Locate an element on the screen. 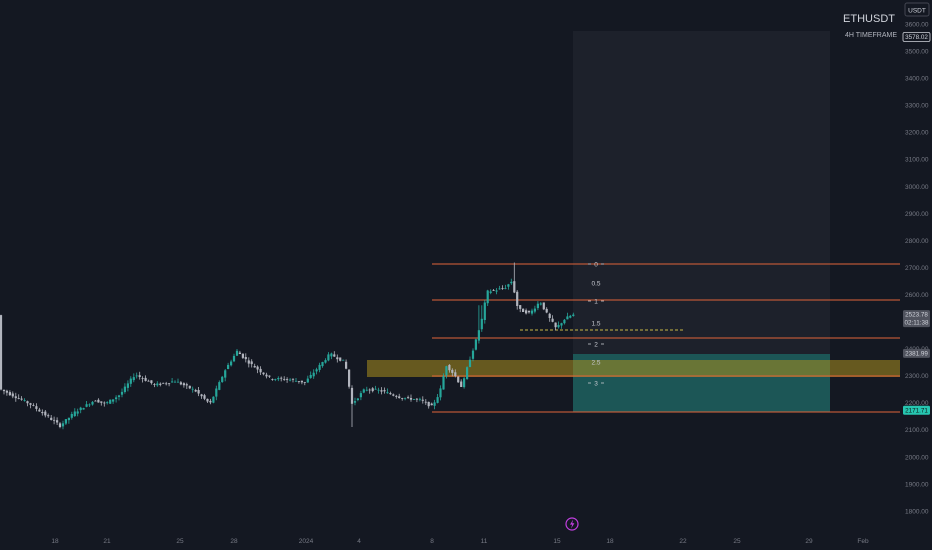 This screenshot has height=550, width=932. price-axis-label: 3300.00 is located at coordinates (917, 106).